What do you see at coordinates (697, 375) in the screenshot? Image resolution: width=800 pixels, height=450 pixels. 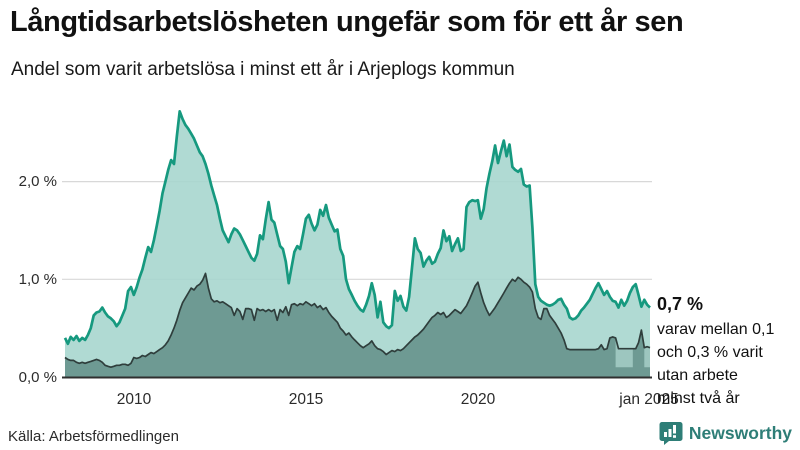 I see `annotation-line-3: utan arbete` at bounding box center [697, 375].